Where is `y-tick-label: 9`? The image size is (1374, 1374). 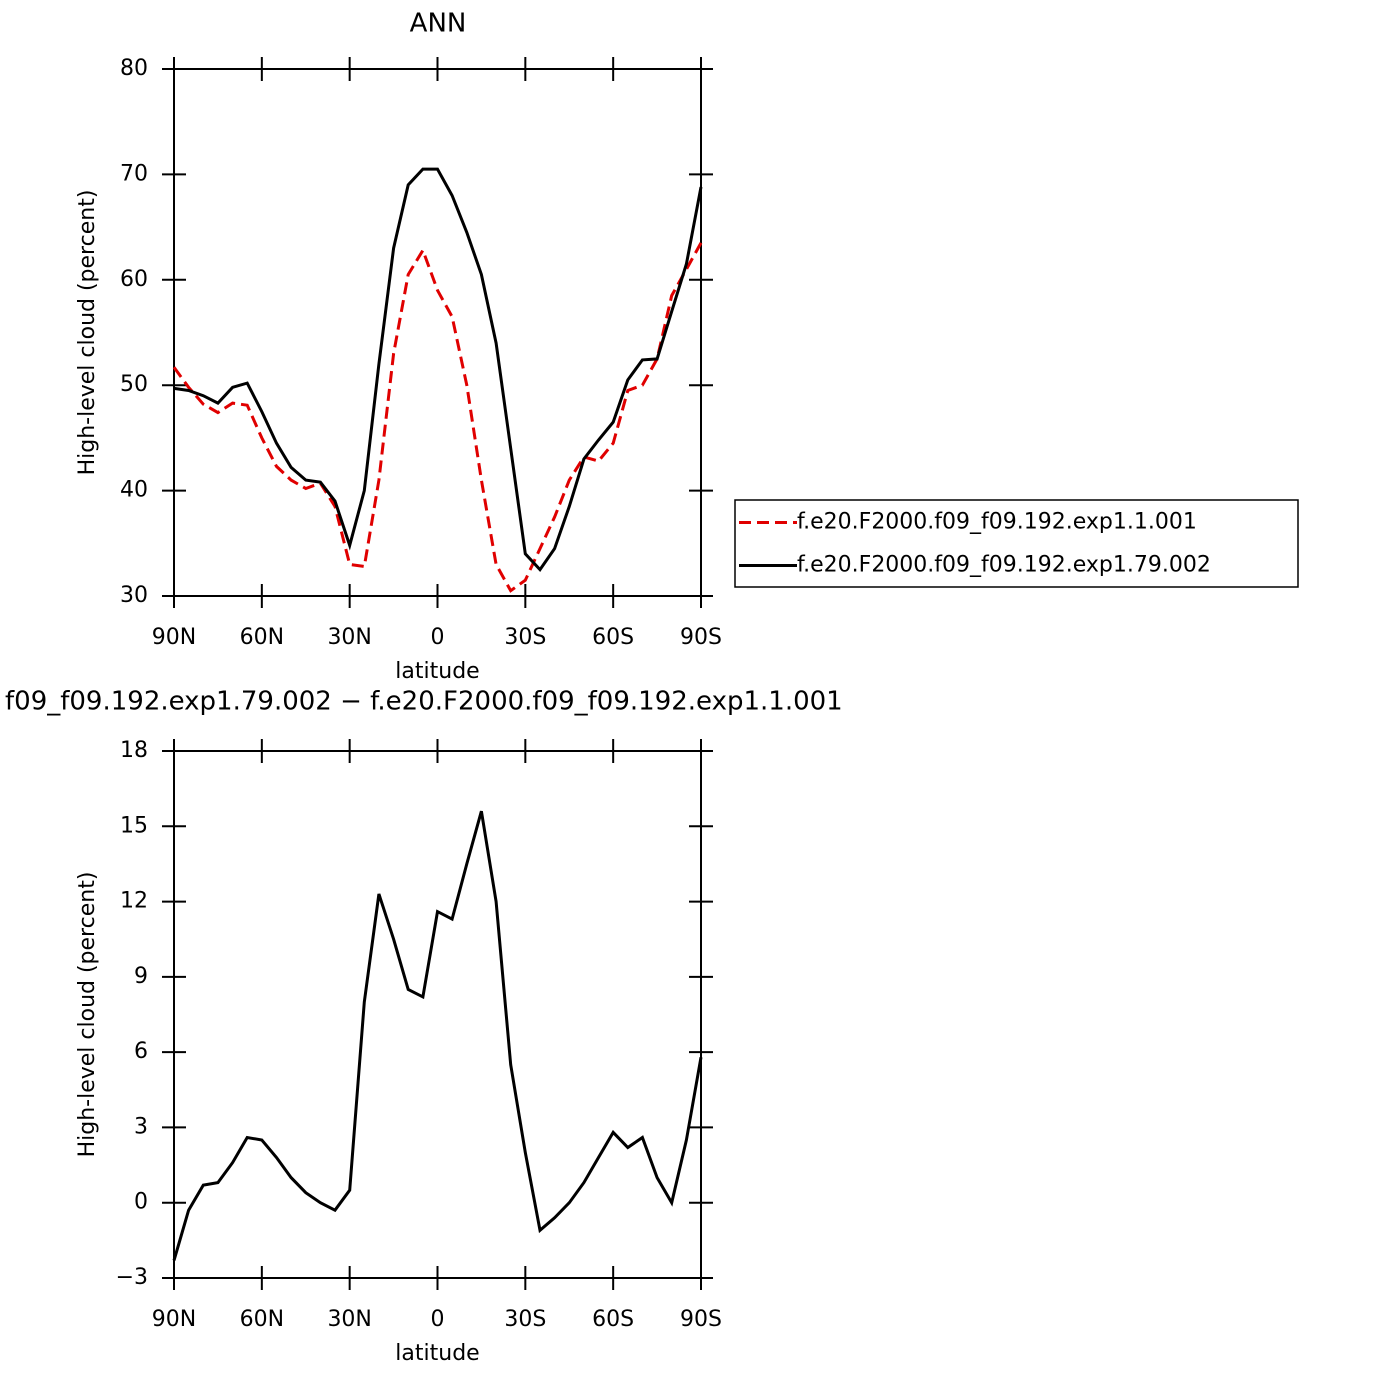 y-tick-label: 9 is located at coordinates (141, 976).